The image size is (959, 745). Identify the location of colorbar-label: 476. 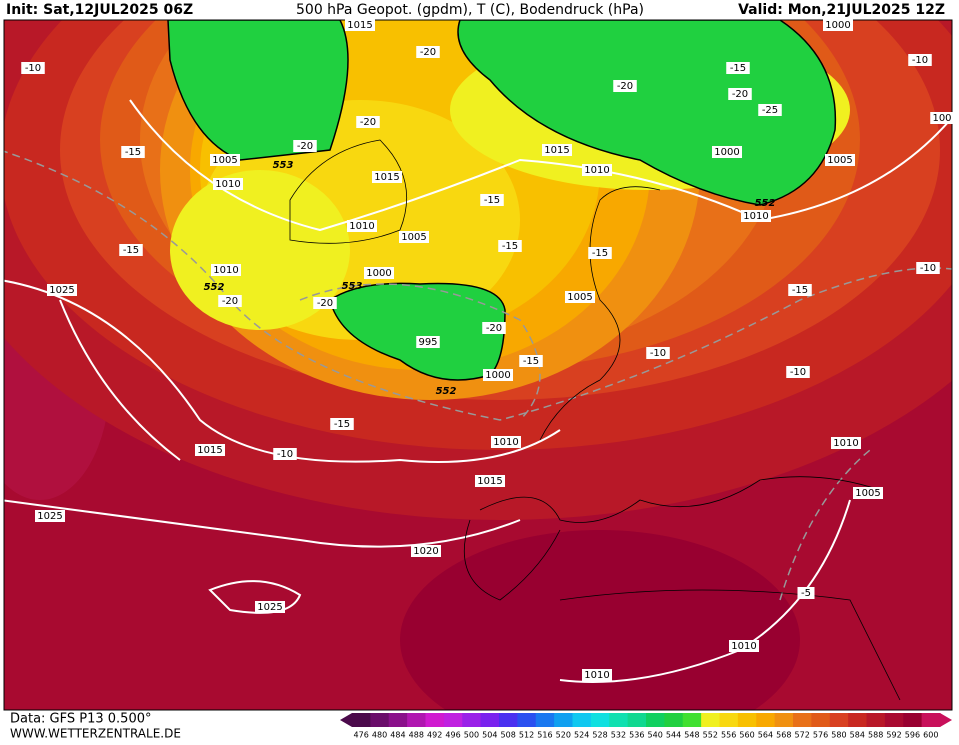
(361, 735).